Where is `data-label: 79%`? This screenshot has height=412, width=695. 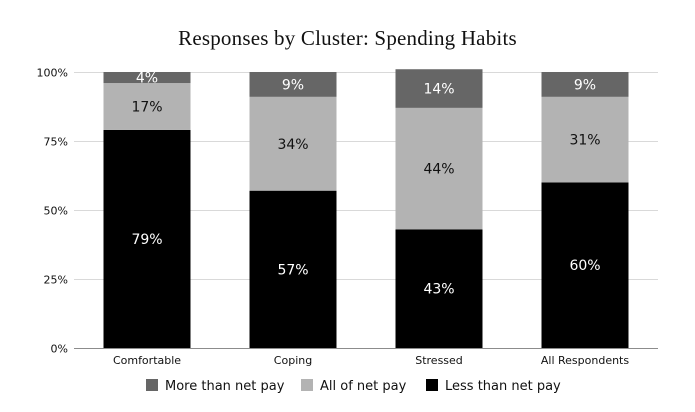
data-label: 79% is located at coordinates (146, 240).